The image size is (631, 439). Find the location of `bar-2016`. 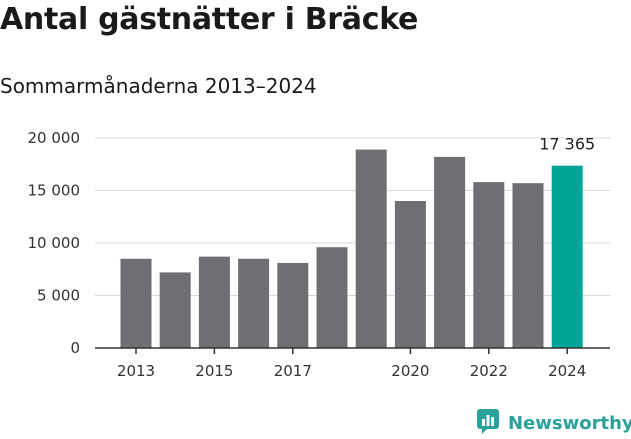

bar-2016 is located at coordinates (254, 303).